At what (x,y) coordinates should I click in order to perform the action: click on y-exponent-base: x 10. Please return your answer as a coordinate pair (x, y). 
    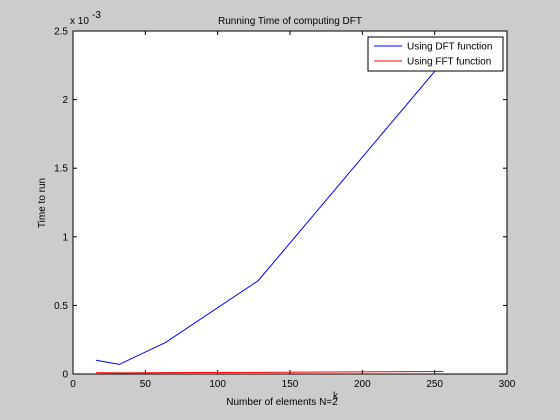
    Looking at the image, I should click on (79, 21).